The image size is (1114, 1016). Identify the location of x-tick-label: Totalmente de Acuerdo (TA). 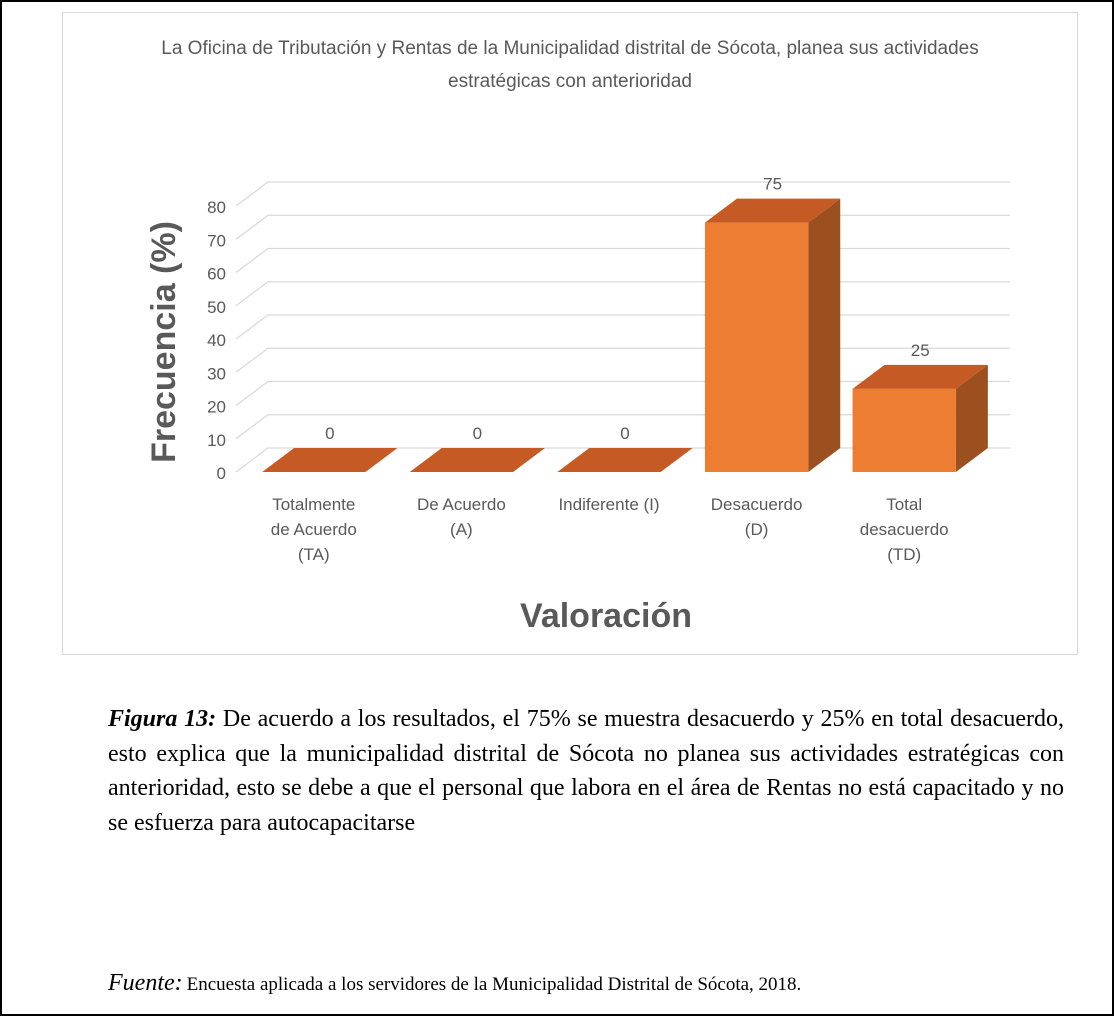
(313, 529).